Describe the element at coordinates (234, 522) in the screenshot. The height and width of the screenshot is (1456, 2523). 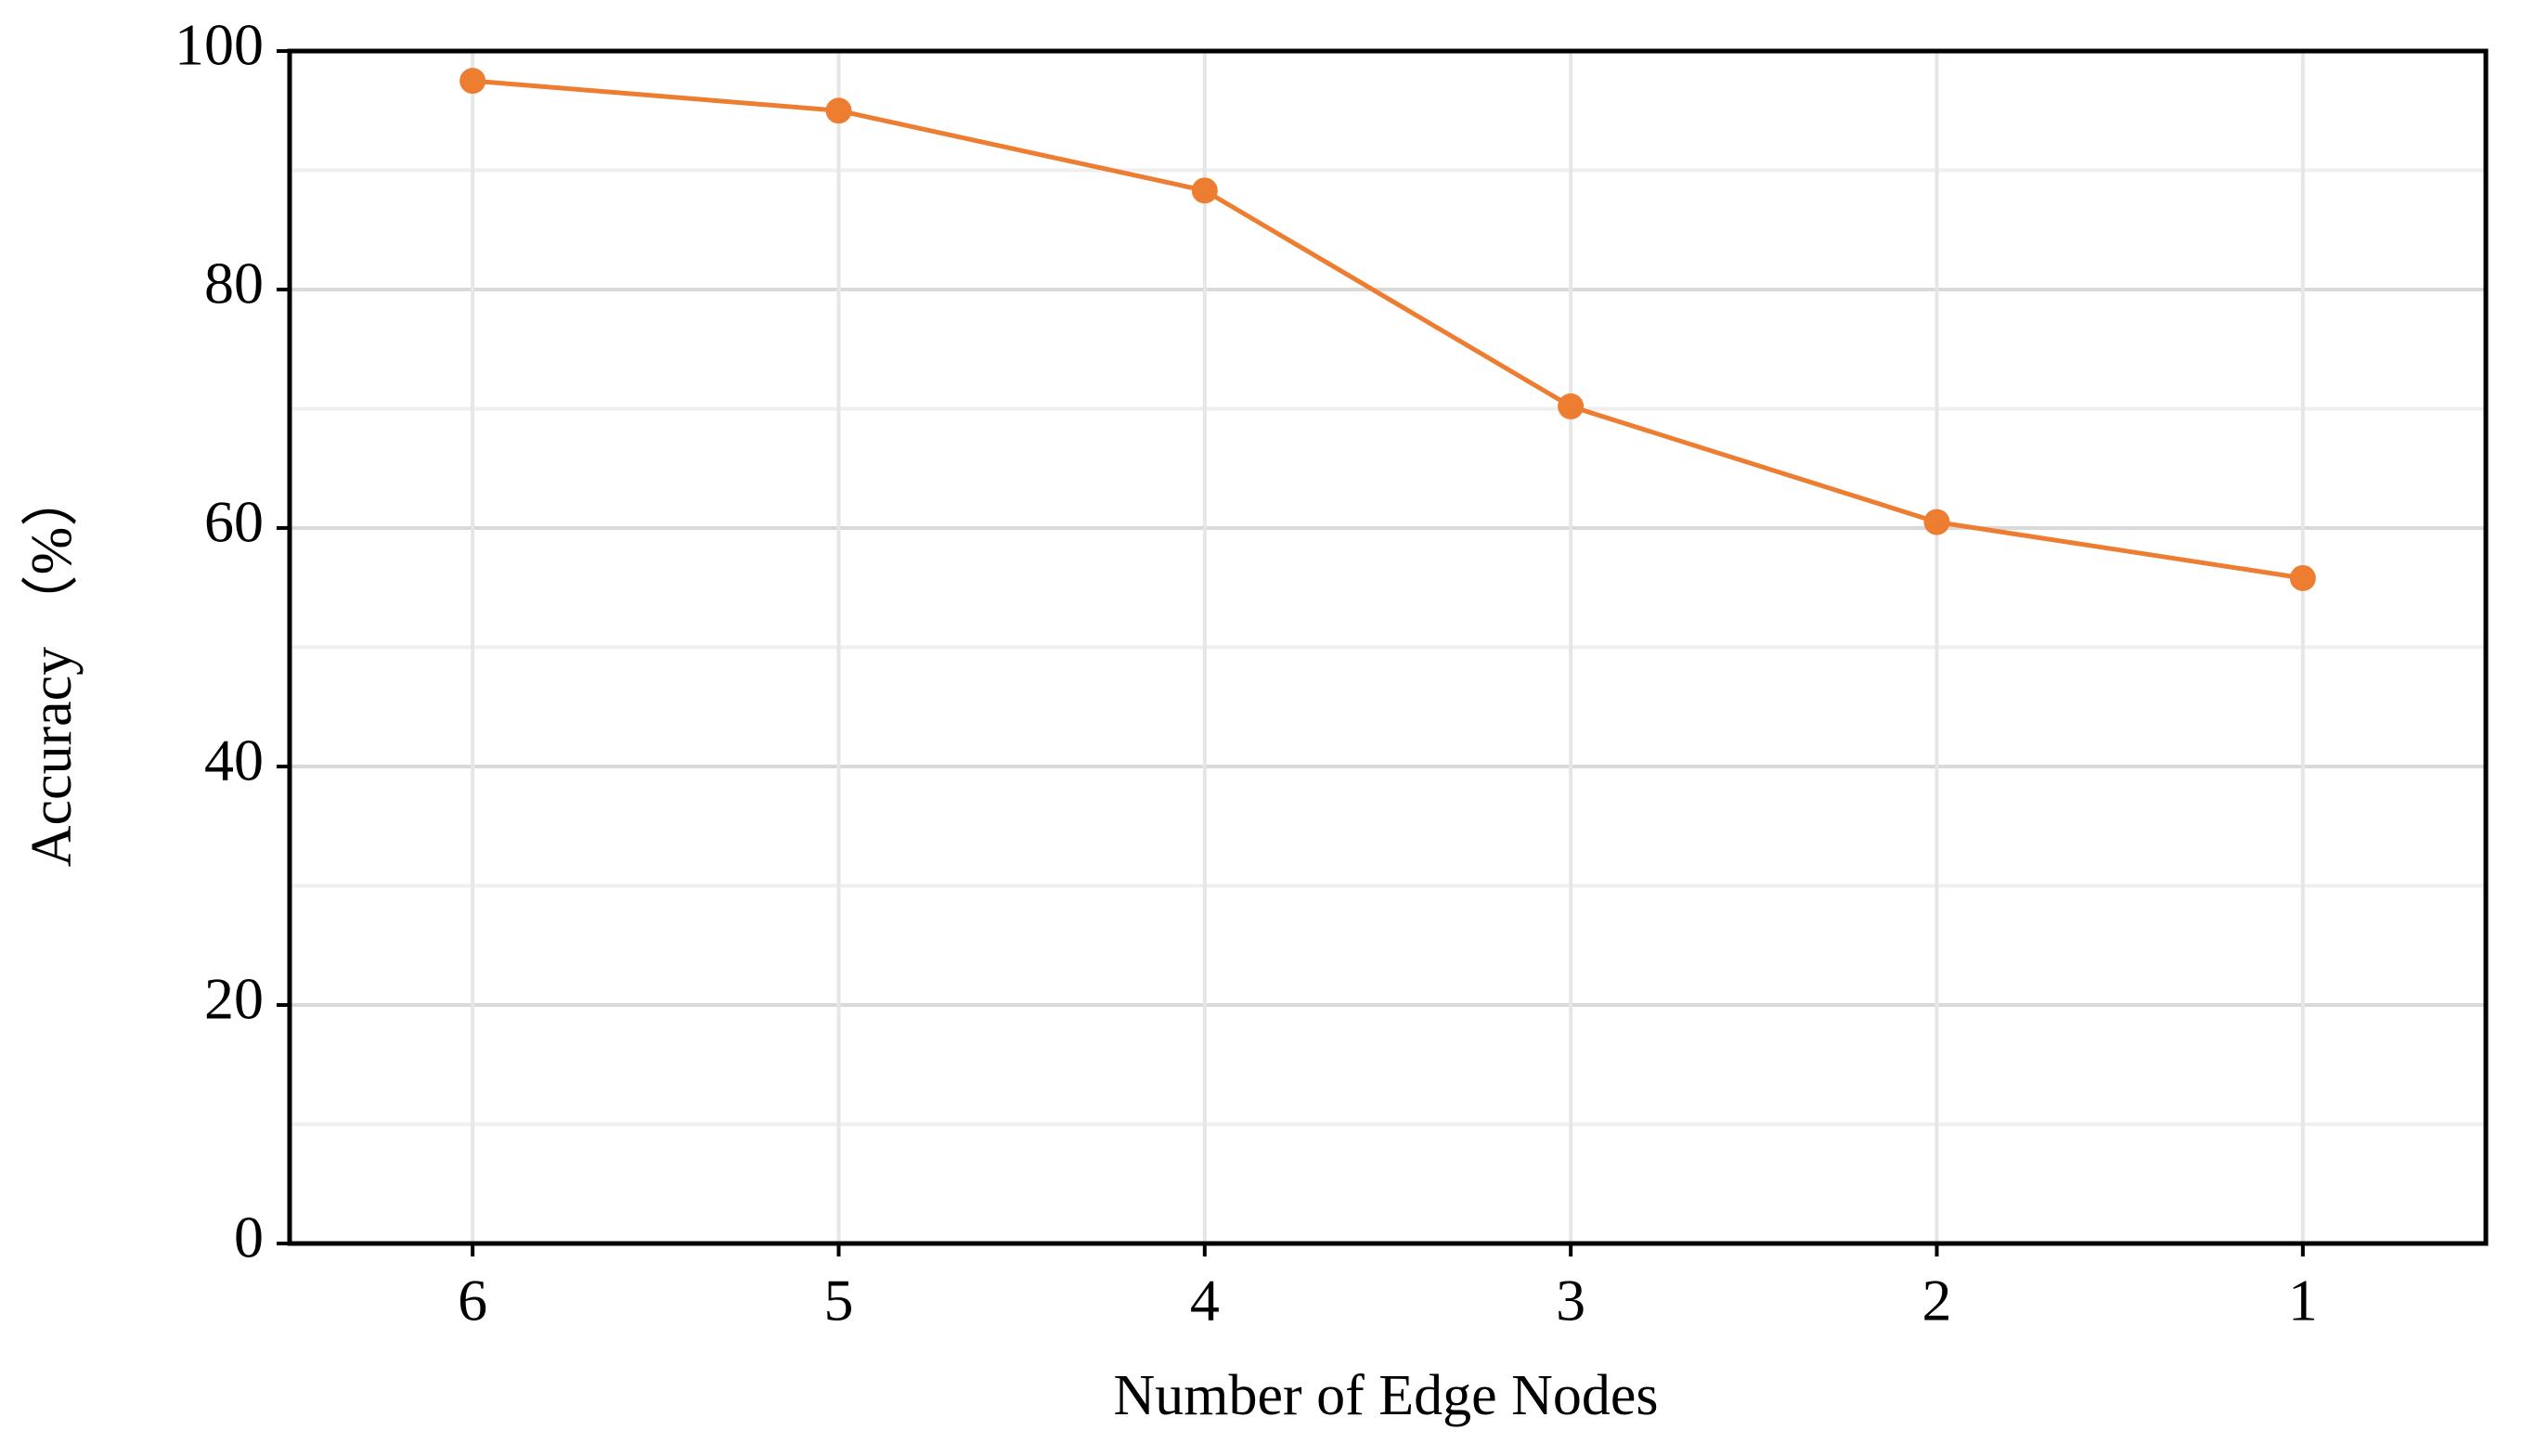
I see `y-tick-label: 60` at that location.